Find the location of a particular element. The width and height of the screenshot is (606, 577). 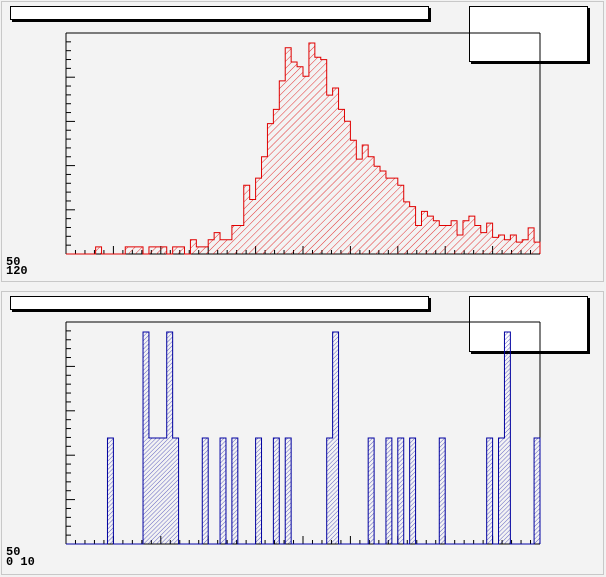

upper-stats-box is located at coordinates (528, 34).